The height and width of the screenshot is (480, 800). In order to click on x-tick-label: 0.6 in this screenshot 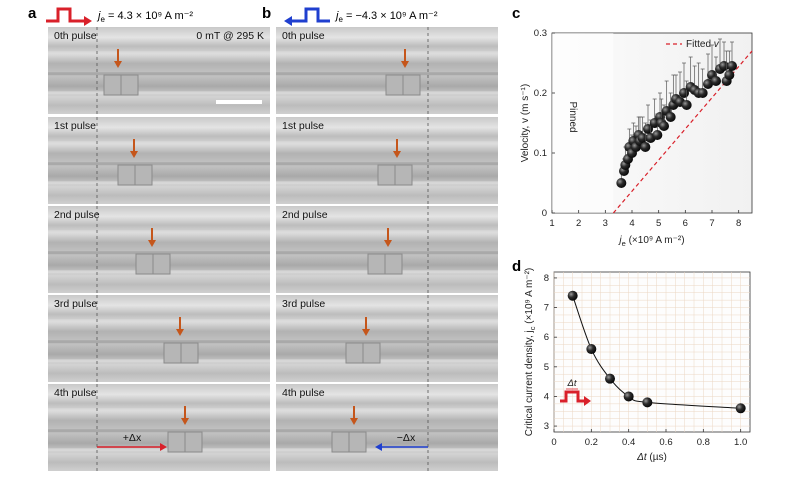, I will do `click(665, 442)`.